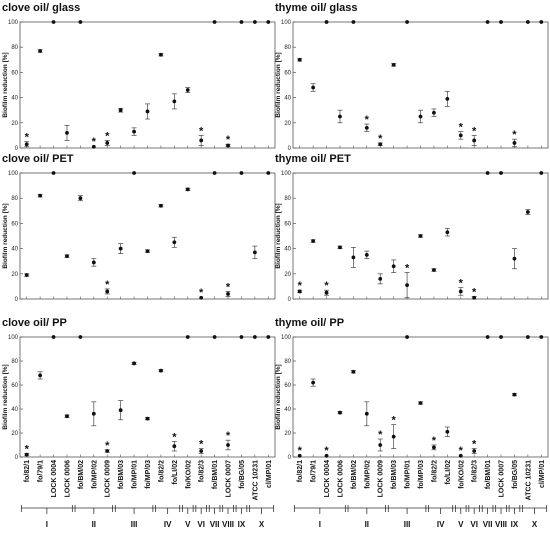 This screenshot has height=535, width=550. What do you see at coordinates (542, 474) in the screenshot?
I see `x-tick-label: cl/MP/01` at bounding box center [542, 474].